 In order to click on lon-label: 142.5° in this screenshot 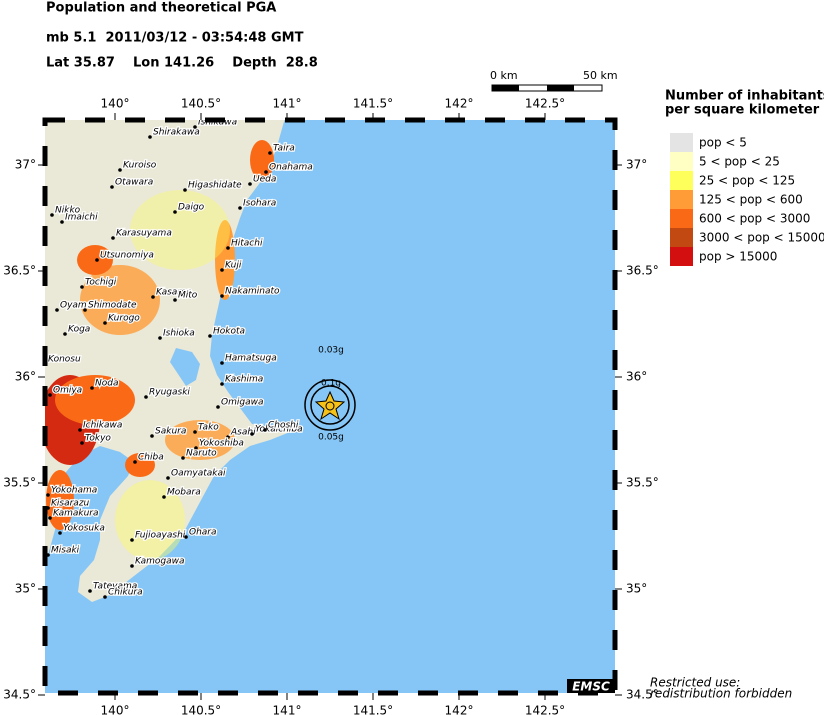, I will do `click(545, 709)`.